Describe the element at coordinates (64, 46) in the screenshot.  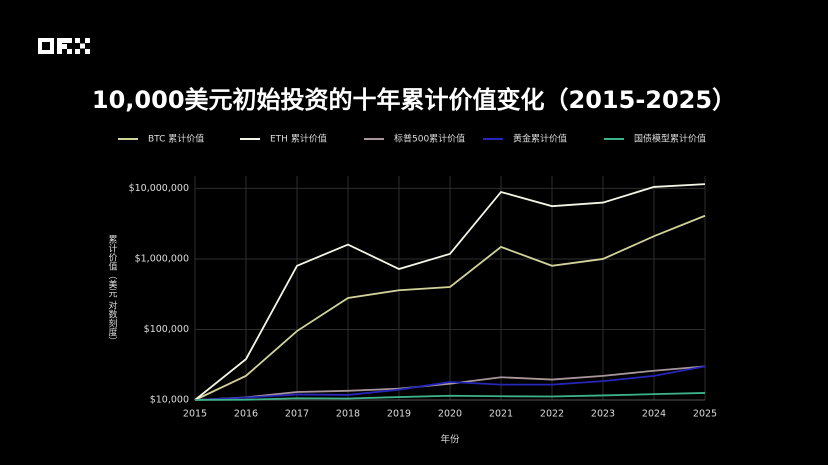
I see `logo` at that location.